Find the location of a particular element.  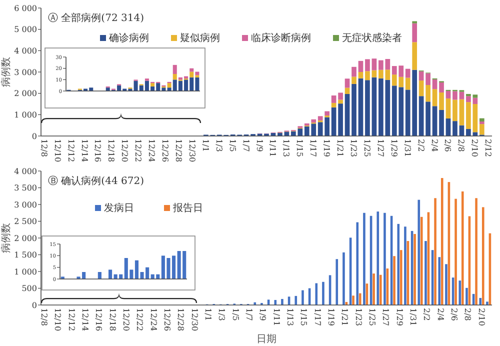

legend-label: 确诊病例 is located at coordinates (128, 38).